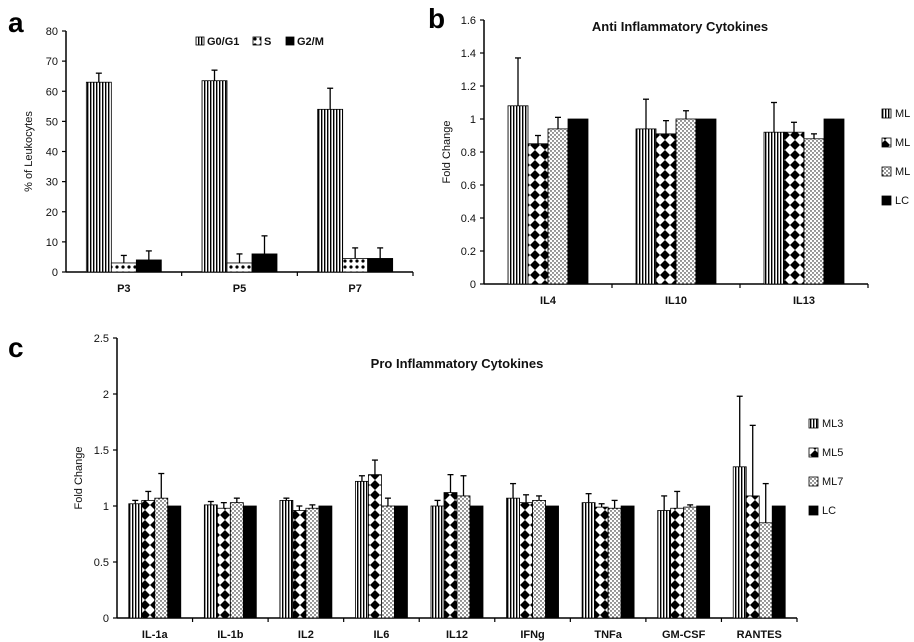 This screenshot has width=914, height=642. I want to click on x-tick-label: IL-1b, so click(230, 635).